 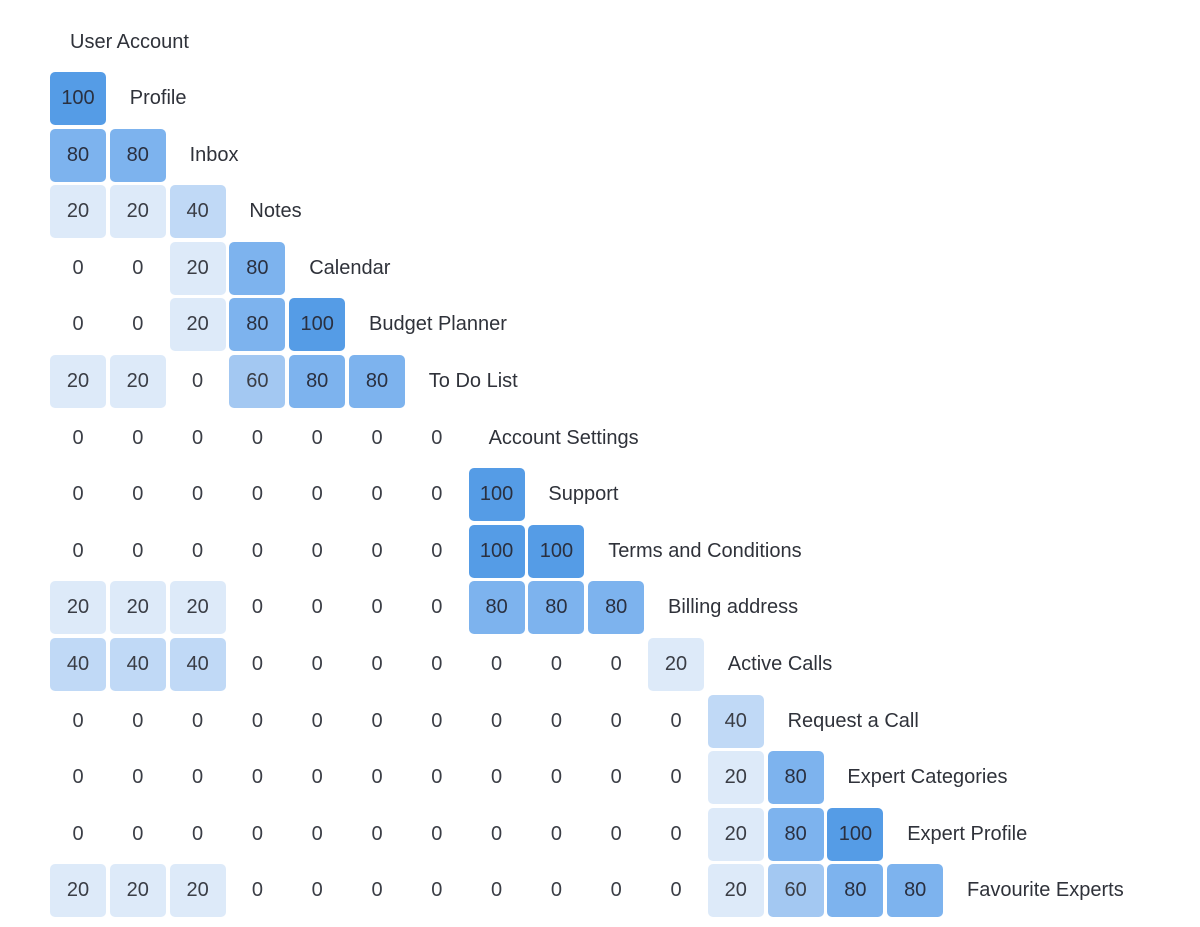 I want to click on row-label: Favourite Experts, so click(x=1045, y=890).